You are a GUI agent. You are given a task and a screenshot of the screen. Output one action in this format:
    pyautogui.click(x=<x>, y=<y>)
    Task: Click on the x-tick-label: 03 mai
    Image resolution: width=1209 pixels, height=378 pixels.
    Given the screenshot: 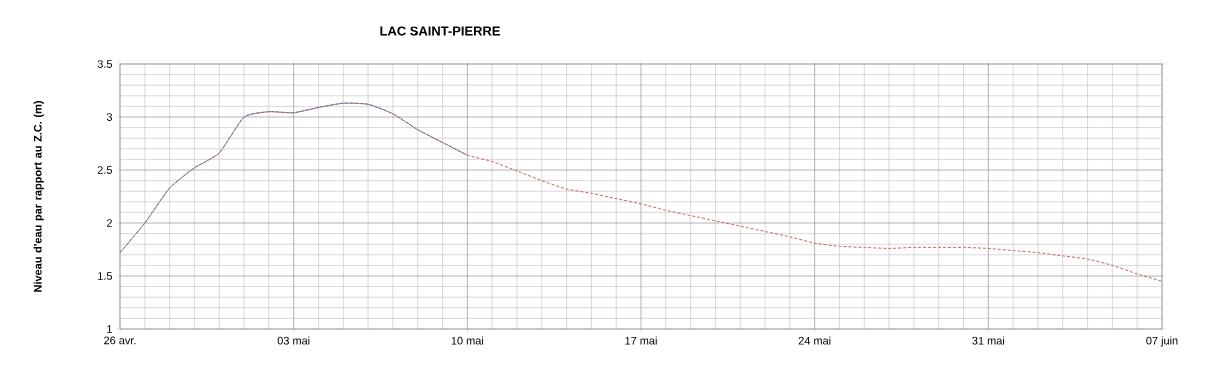 What is the action you would take?
    pyautogui.click(x=293, y=340)
    